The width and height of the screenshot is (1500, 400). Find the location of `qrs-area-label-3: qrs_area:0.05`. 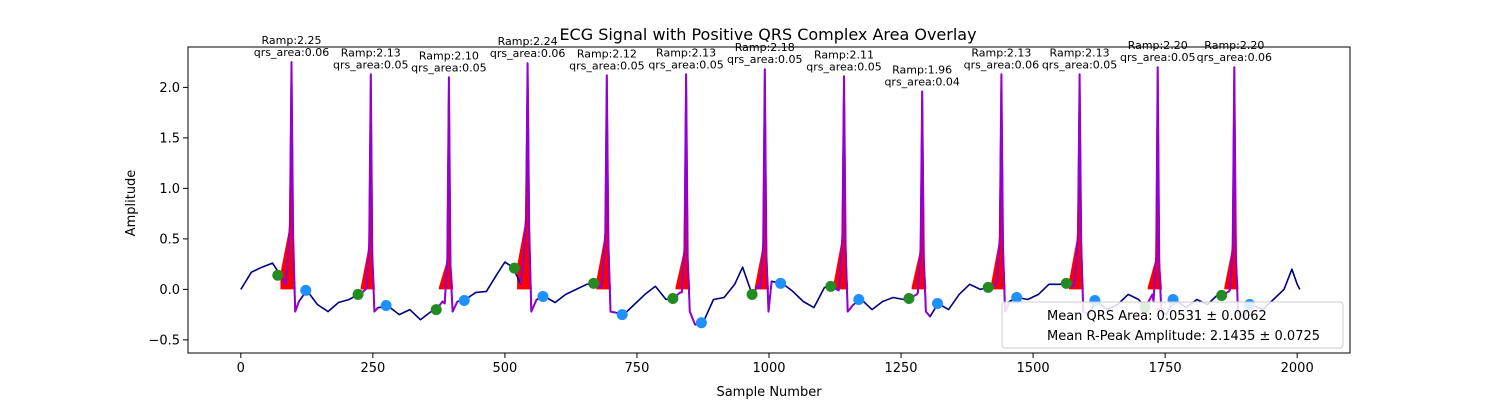

qrs-area-label-3: qrs_area:0.05 is located at coordinates (448, 67).